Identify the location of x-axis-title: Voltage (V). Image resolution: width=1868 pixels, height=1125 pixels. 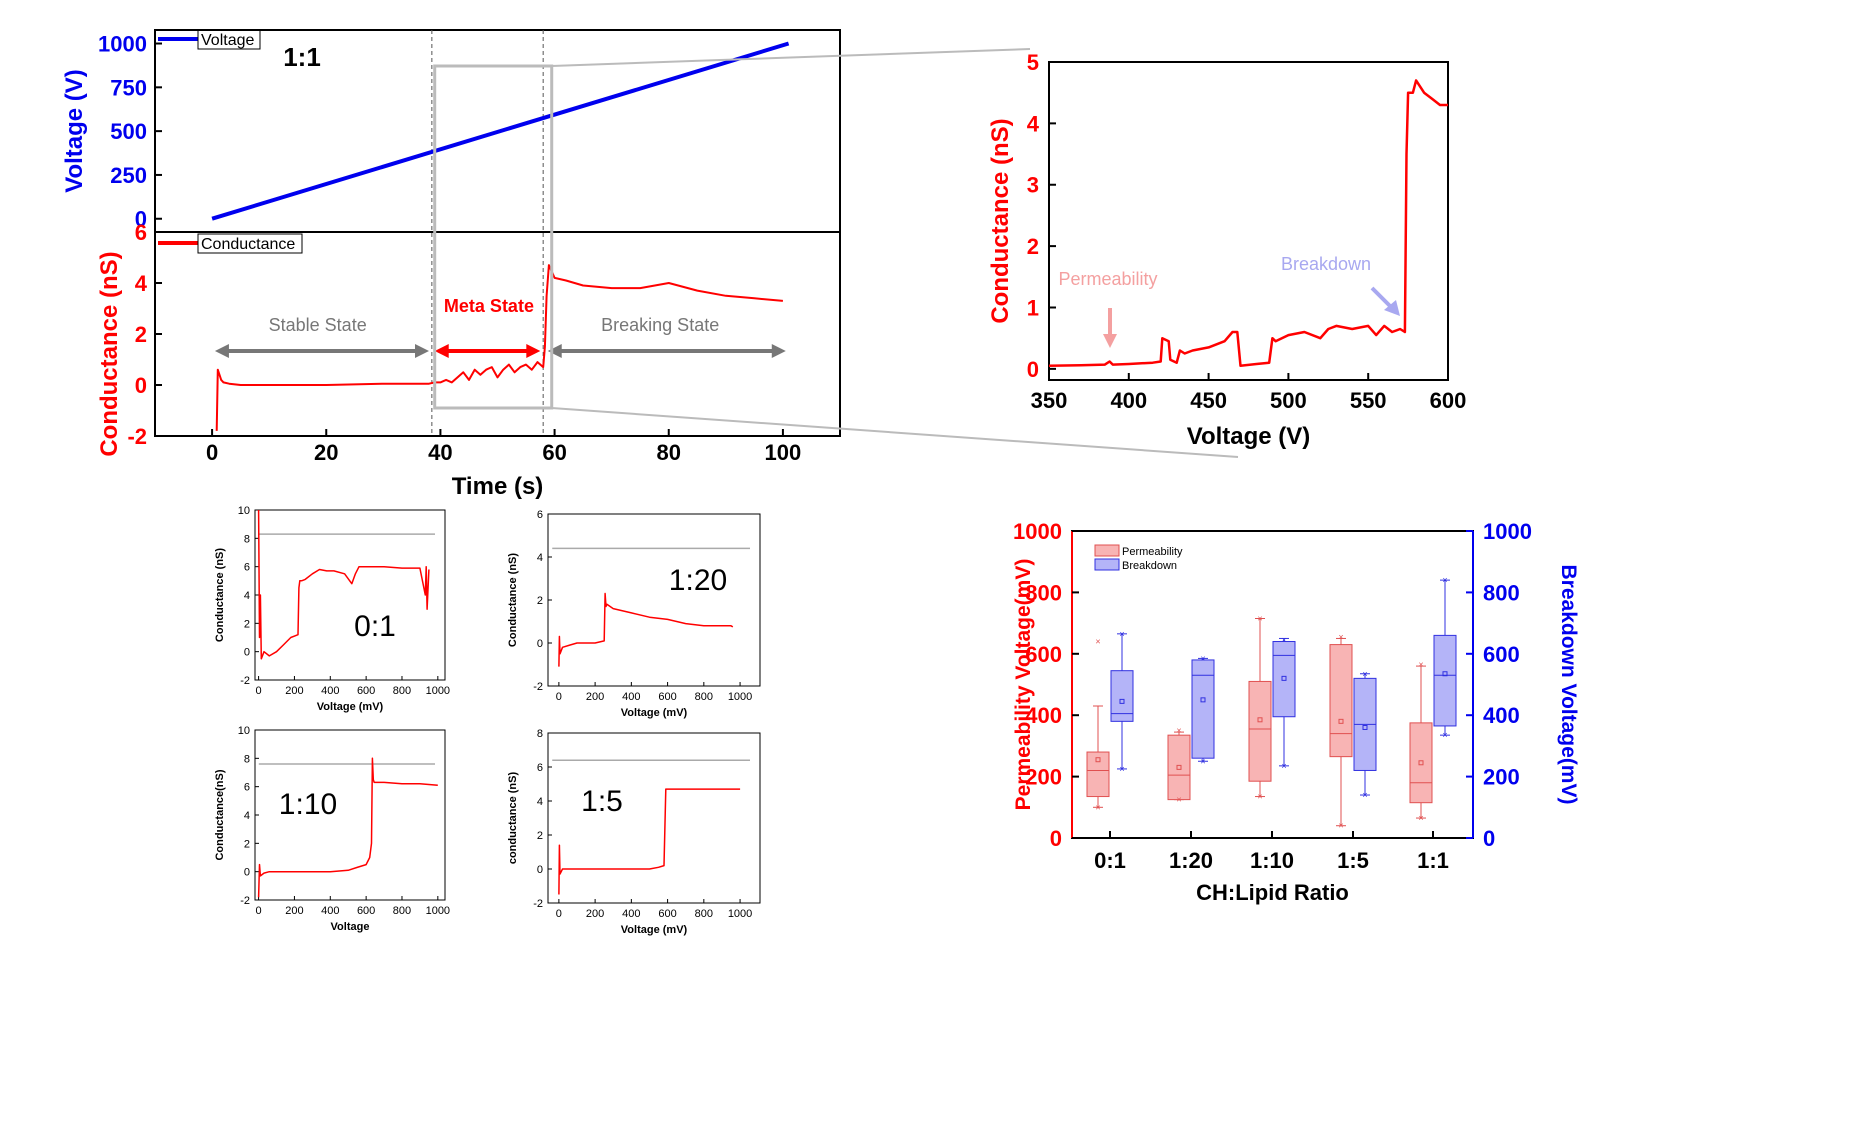
(1249, 436).